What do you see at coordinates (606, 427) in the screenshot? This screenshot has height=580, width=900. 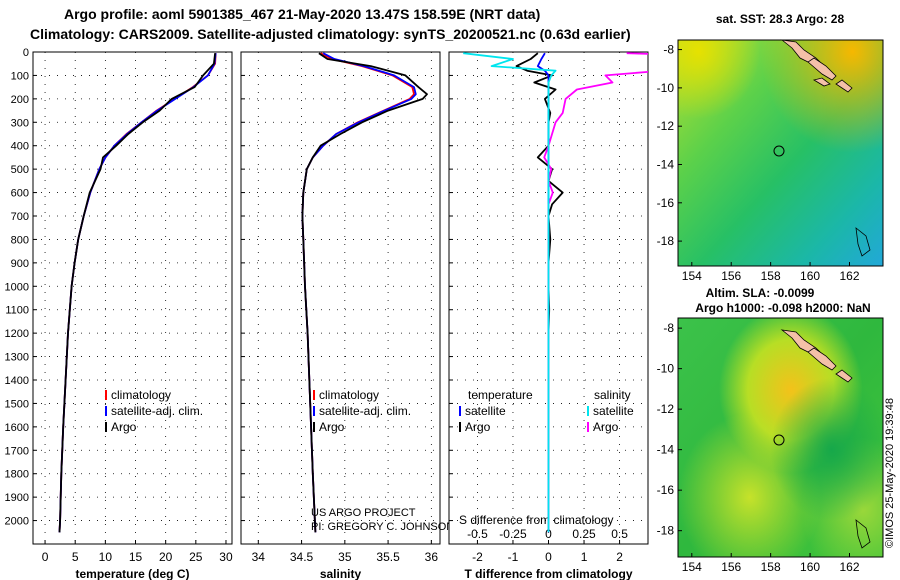 I see `legend-item-s-argo: Argo` at bounding box center [606, 427].